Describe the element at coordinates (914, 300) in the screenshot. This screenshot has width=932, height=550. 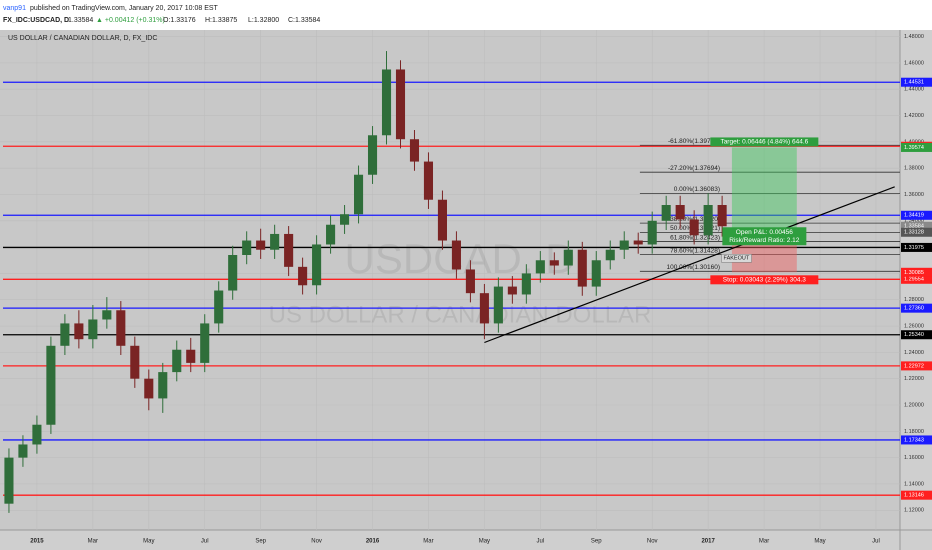
I see `y-tick-label: 1.28000` at that location.